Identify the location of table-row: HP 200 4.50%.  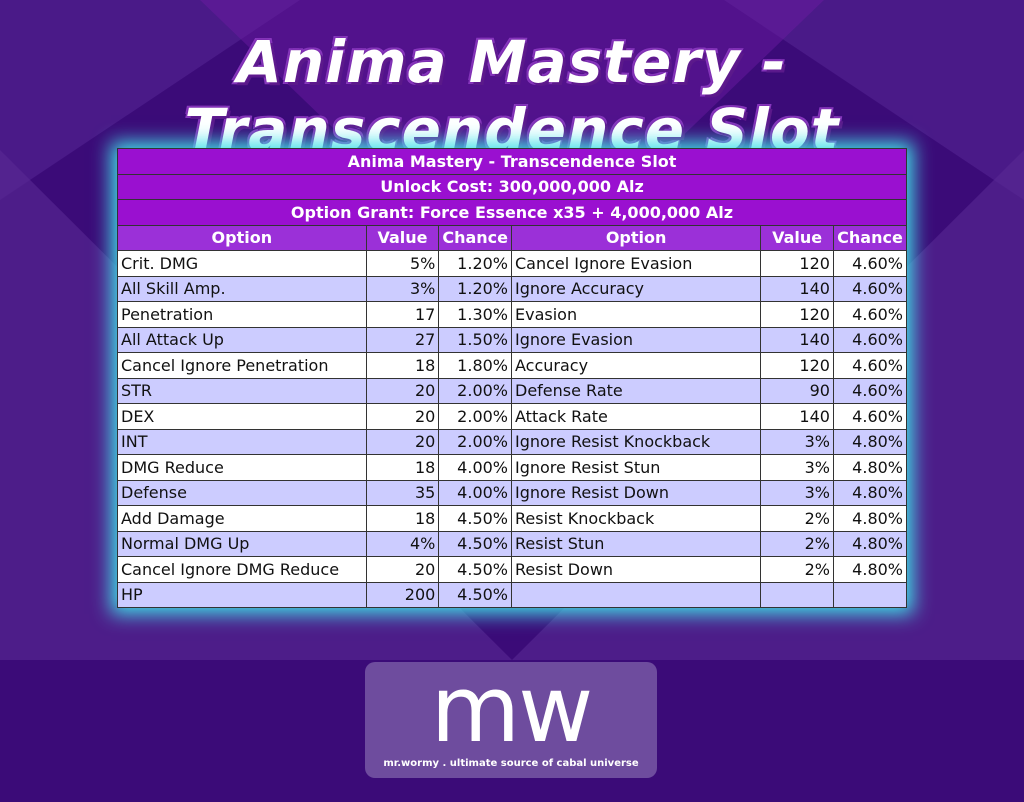
(512, 594).